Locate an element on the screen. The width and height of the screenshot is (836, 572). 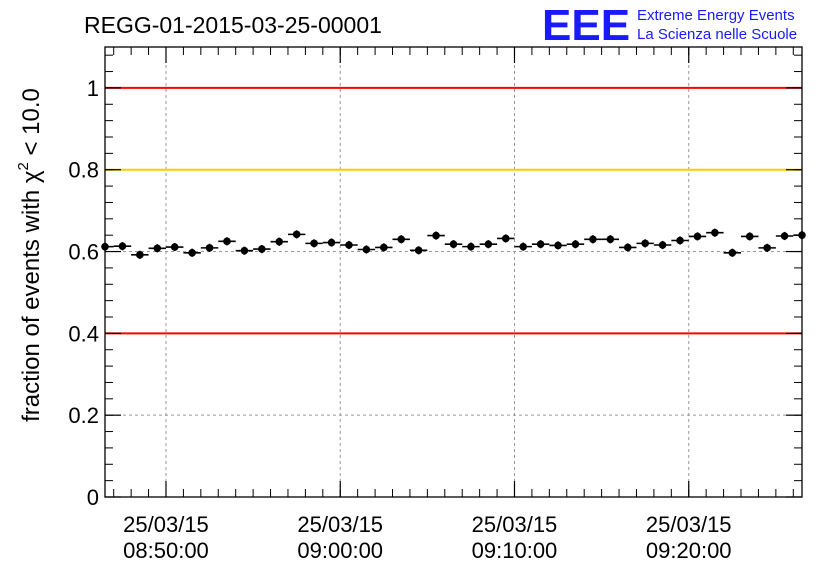
y-axis-label-main: fraction of events with χ is located at coordinates (31, 296).